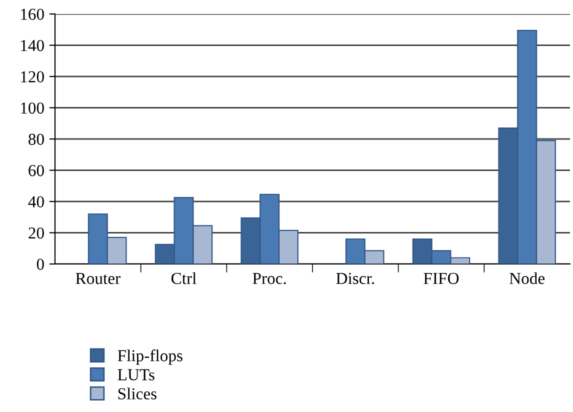 Image resolution: width=573 pixels, height=412 pixels. I want to click on y-tick-label: 60, so click(36, 170).